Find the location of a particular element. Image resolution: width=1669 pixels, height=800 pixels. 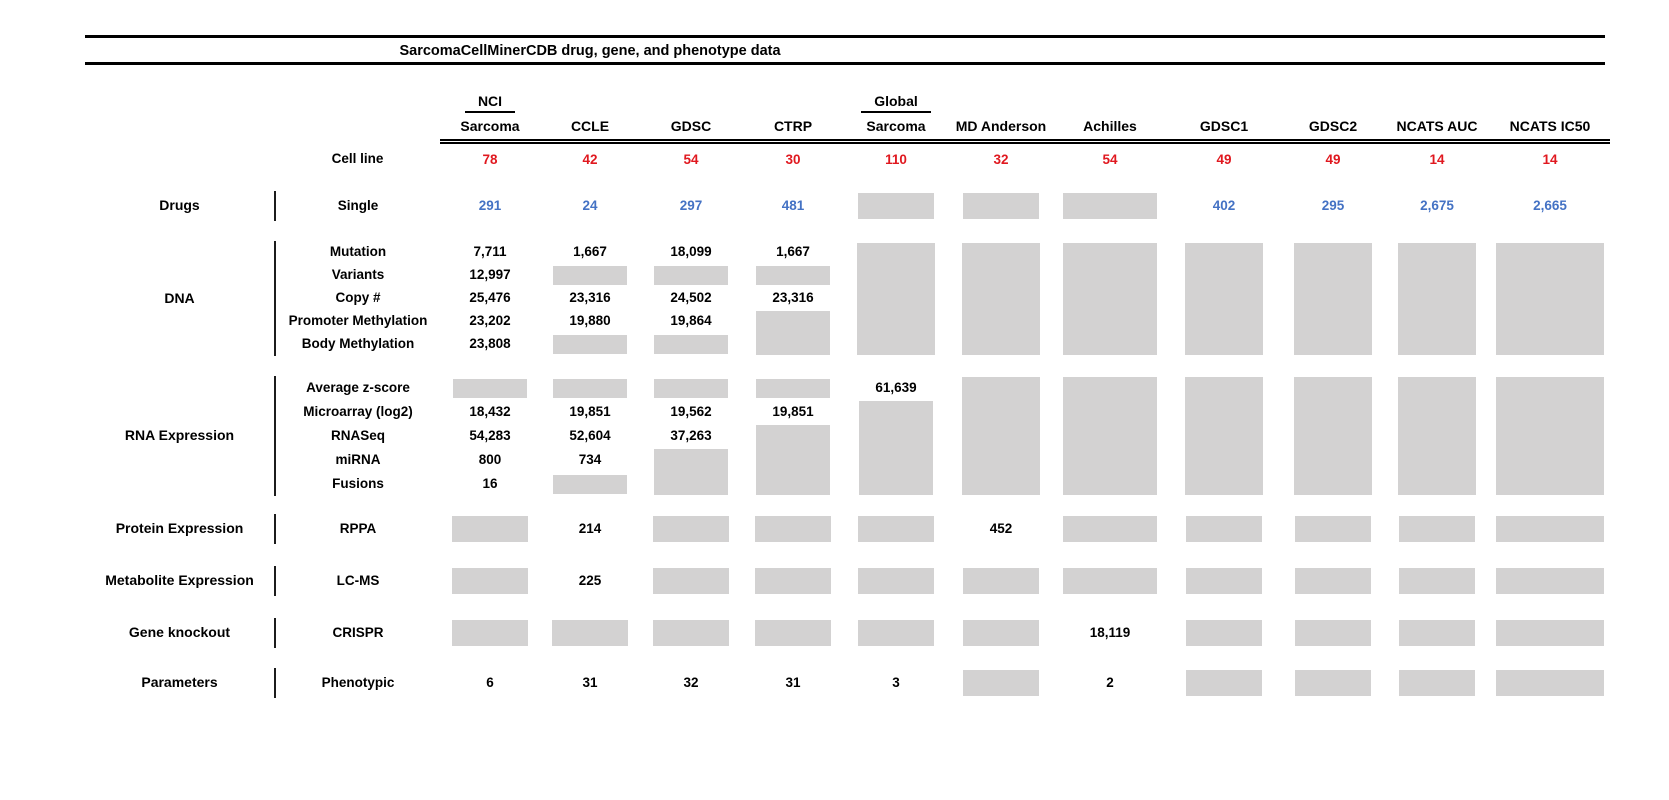

row-label: Microarray (log2) is located at coordinates (358, 411).